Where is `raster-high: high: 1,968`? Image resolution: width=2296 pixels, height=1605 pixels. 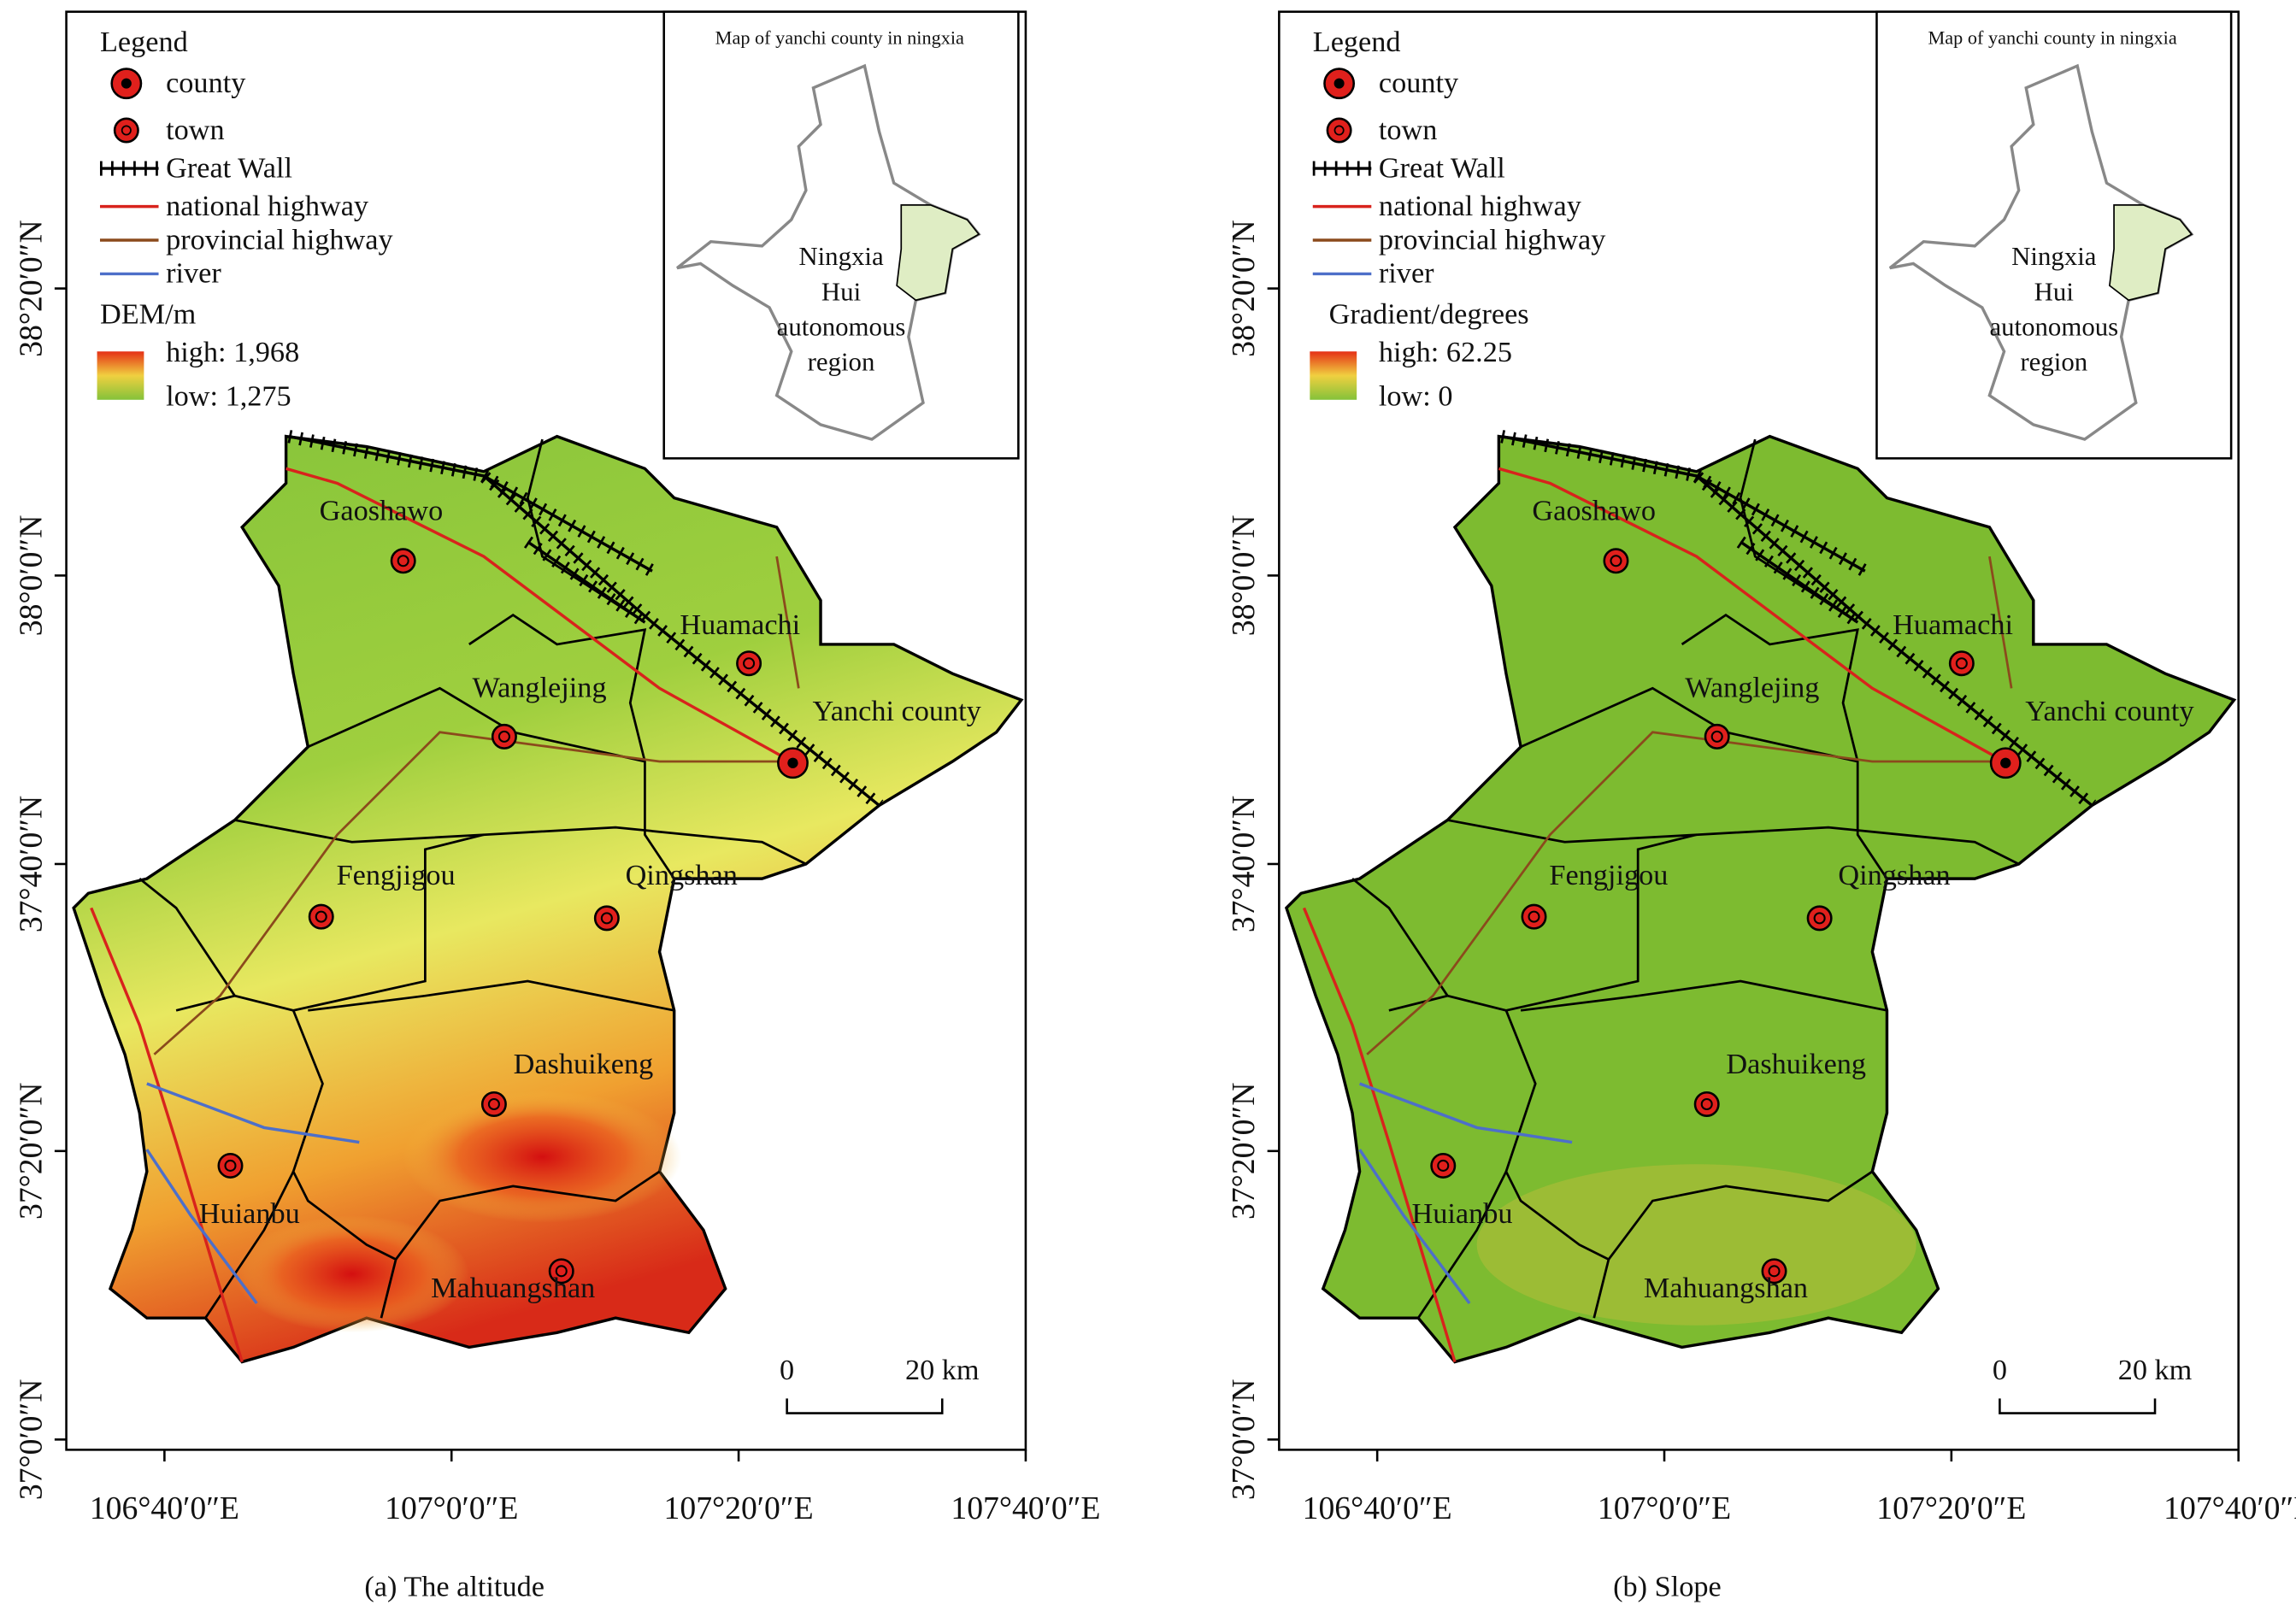
raster-high: high: 1,968 is located at coordinates (233, 352).